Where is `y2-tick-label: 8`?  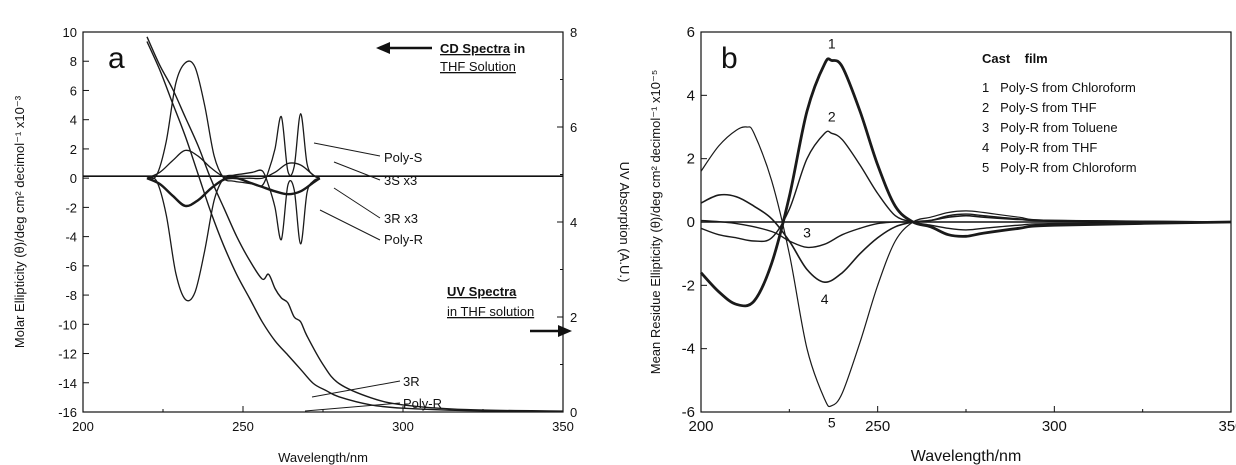 y2-tick-label: 8 is located at coordinates (573, 32).